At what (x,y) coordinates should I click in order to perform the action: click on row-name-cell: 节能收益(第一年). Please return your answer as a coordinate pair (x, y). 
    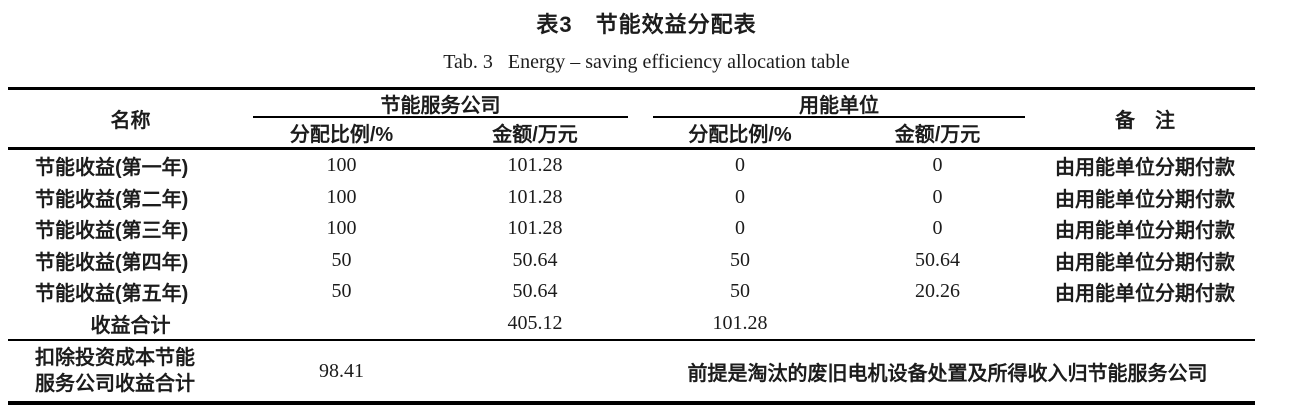
    Looking at the image, I should click on (112, 168).